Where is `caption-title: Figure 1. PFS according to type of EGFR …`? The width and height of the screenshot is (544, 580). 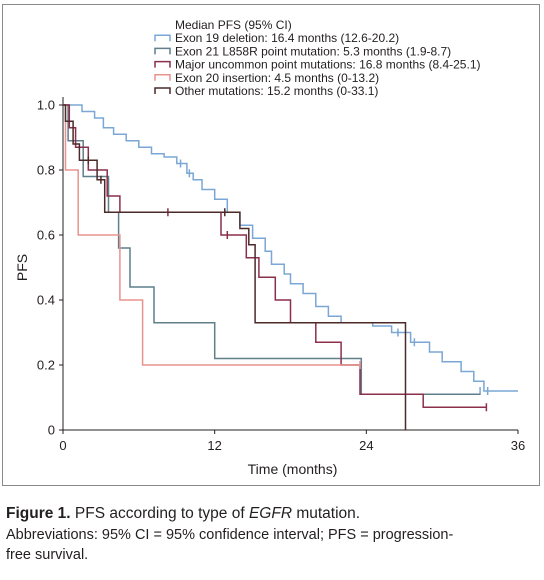 caption-title: Figure 1. PFS according to type of EGFR … is located at coordinates (272, 514).